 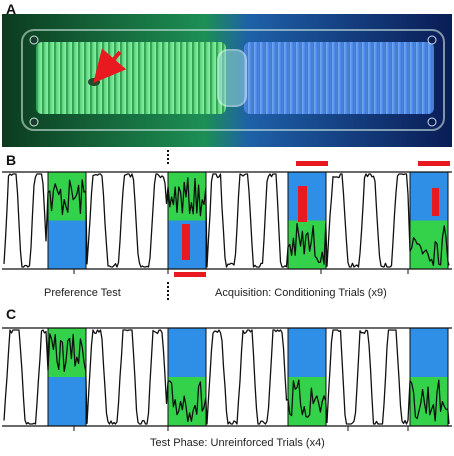 What do you see at coordinates (94, 82) in the screenshot?
I see `fly-icon` at bounding box center [94, 82].